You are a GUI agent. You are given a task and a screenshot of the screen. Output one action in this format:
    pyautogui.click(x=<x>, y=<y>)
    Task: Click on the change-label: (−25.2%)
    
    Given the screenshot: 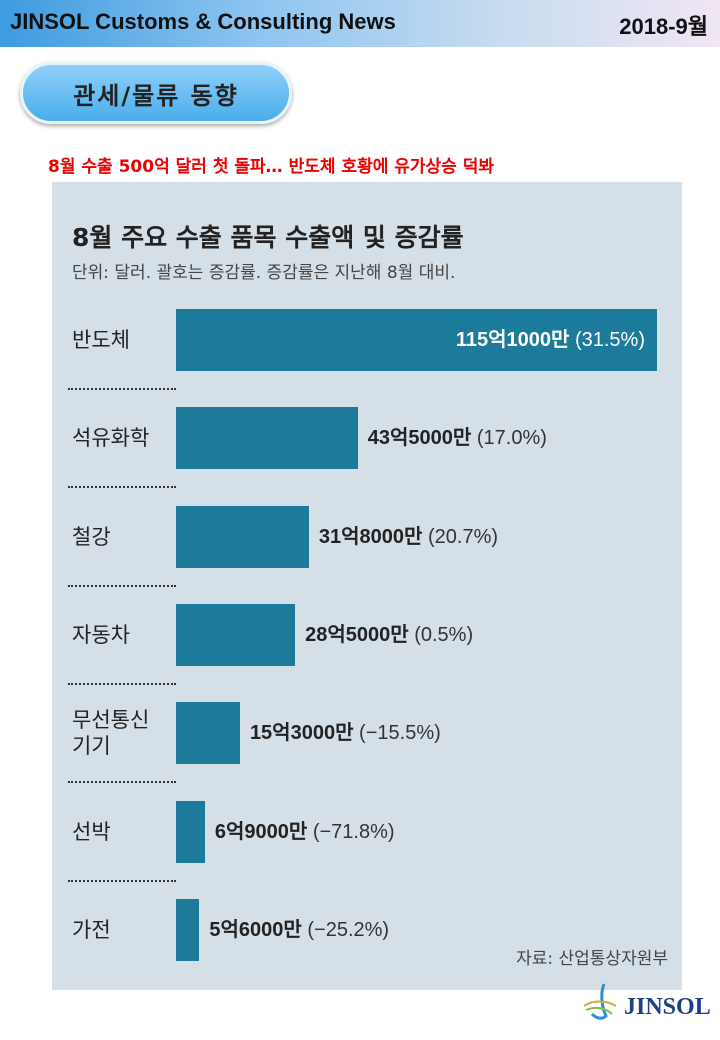 What is the action you would take?
    pyautogui.click(x=348, y=929)
    